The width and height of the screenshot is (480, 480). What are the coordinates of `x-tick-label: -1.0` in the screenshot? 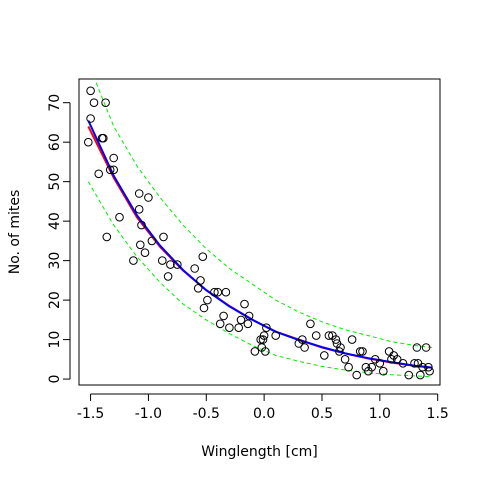 It's located at (148, 414).